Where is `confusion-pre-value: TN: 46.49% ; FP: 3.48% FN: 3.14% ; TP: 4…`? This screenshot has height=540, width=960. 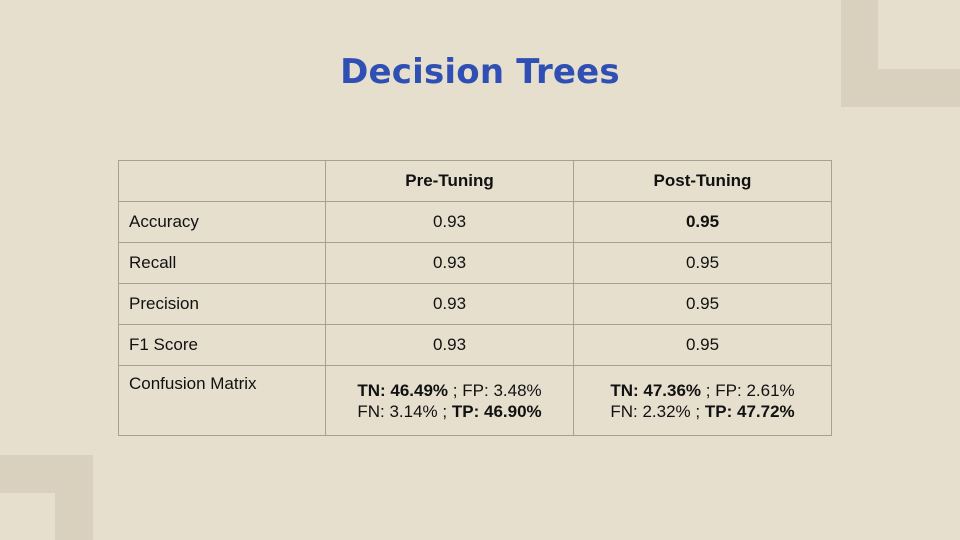
confusion-pre-value: TN: 46.49% ; FP: 3.48% FN: 3.14% ; TP: 4… is located at coordinates (449, 400).